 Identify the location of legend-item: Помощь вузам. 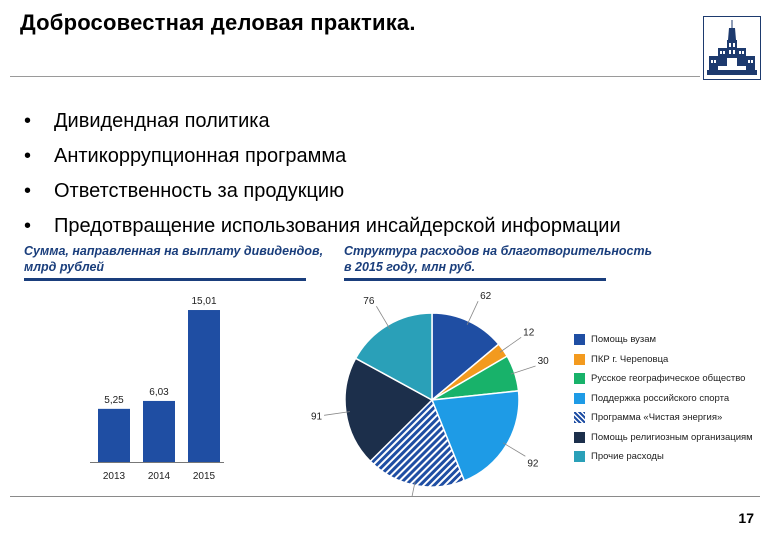
(663, 340).